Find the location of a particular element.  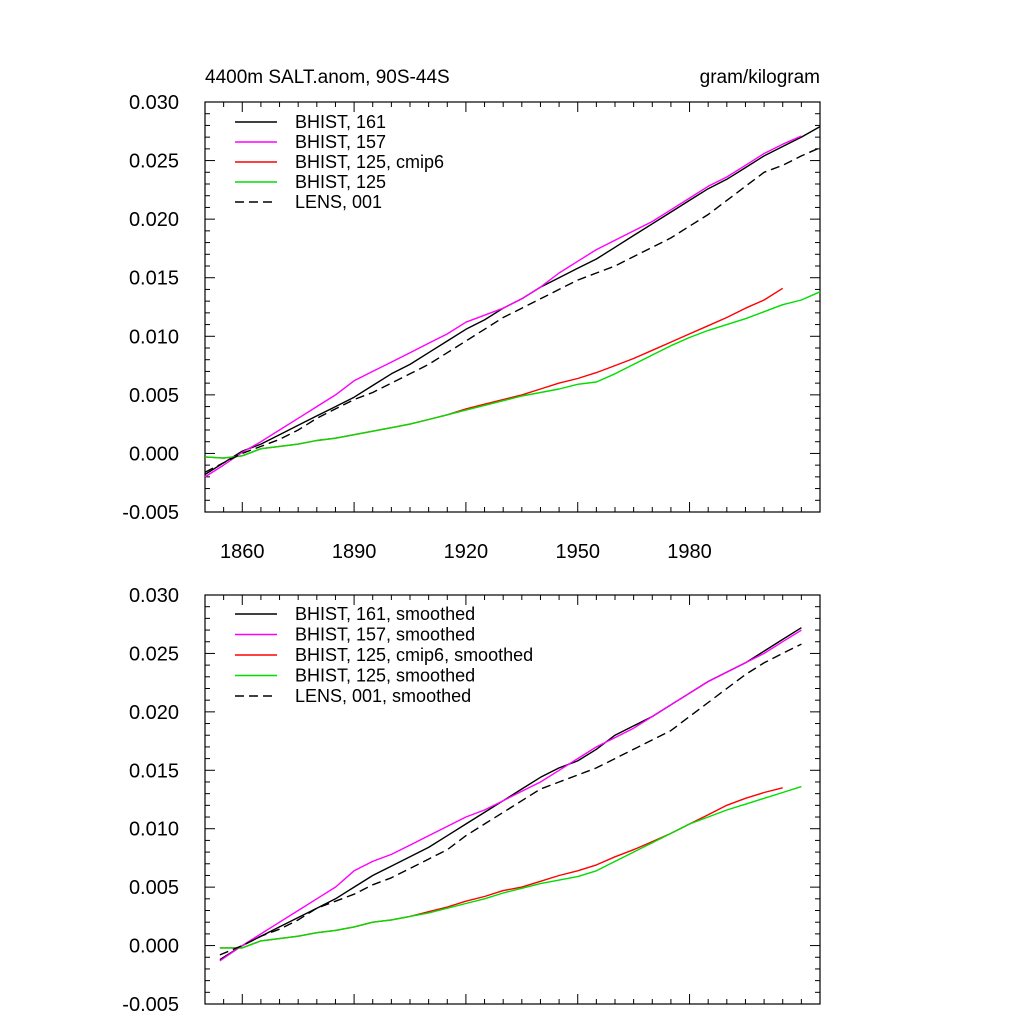

legend-label: LENS, 001 is located at coordinates (338, 202).